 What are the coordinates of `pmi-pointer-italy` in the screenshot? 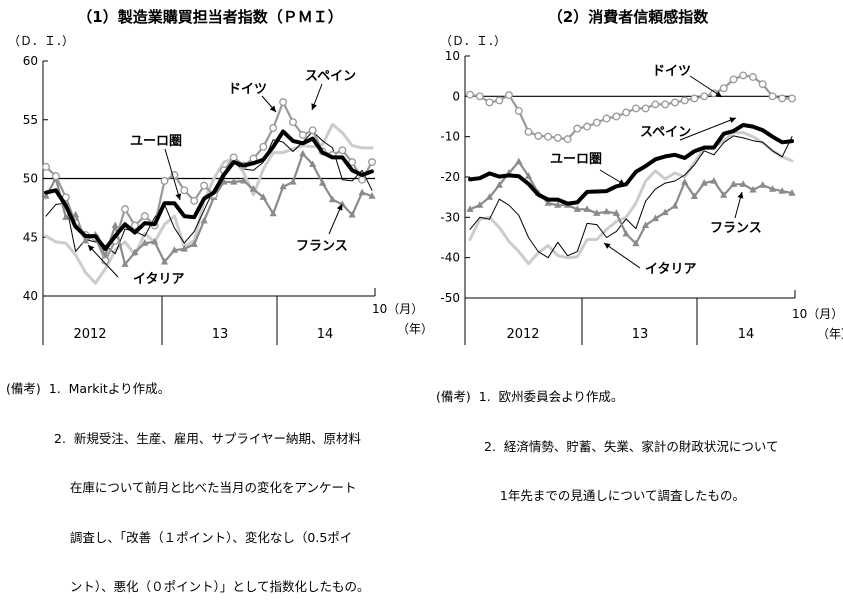 It's located at (103, 261).